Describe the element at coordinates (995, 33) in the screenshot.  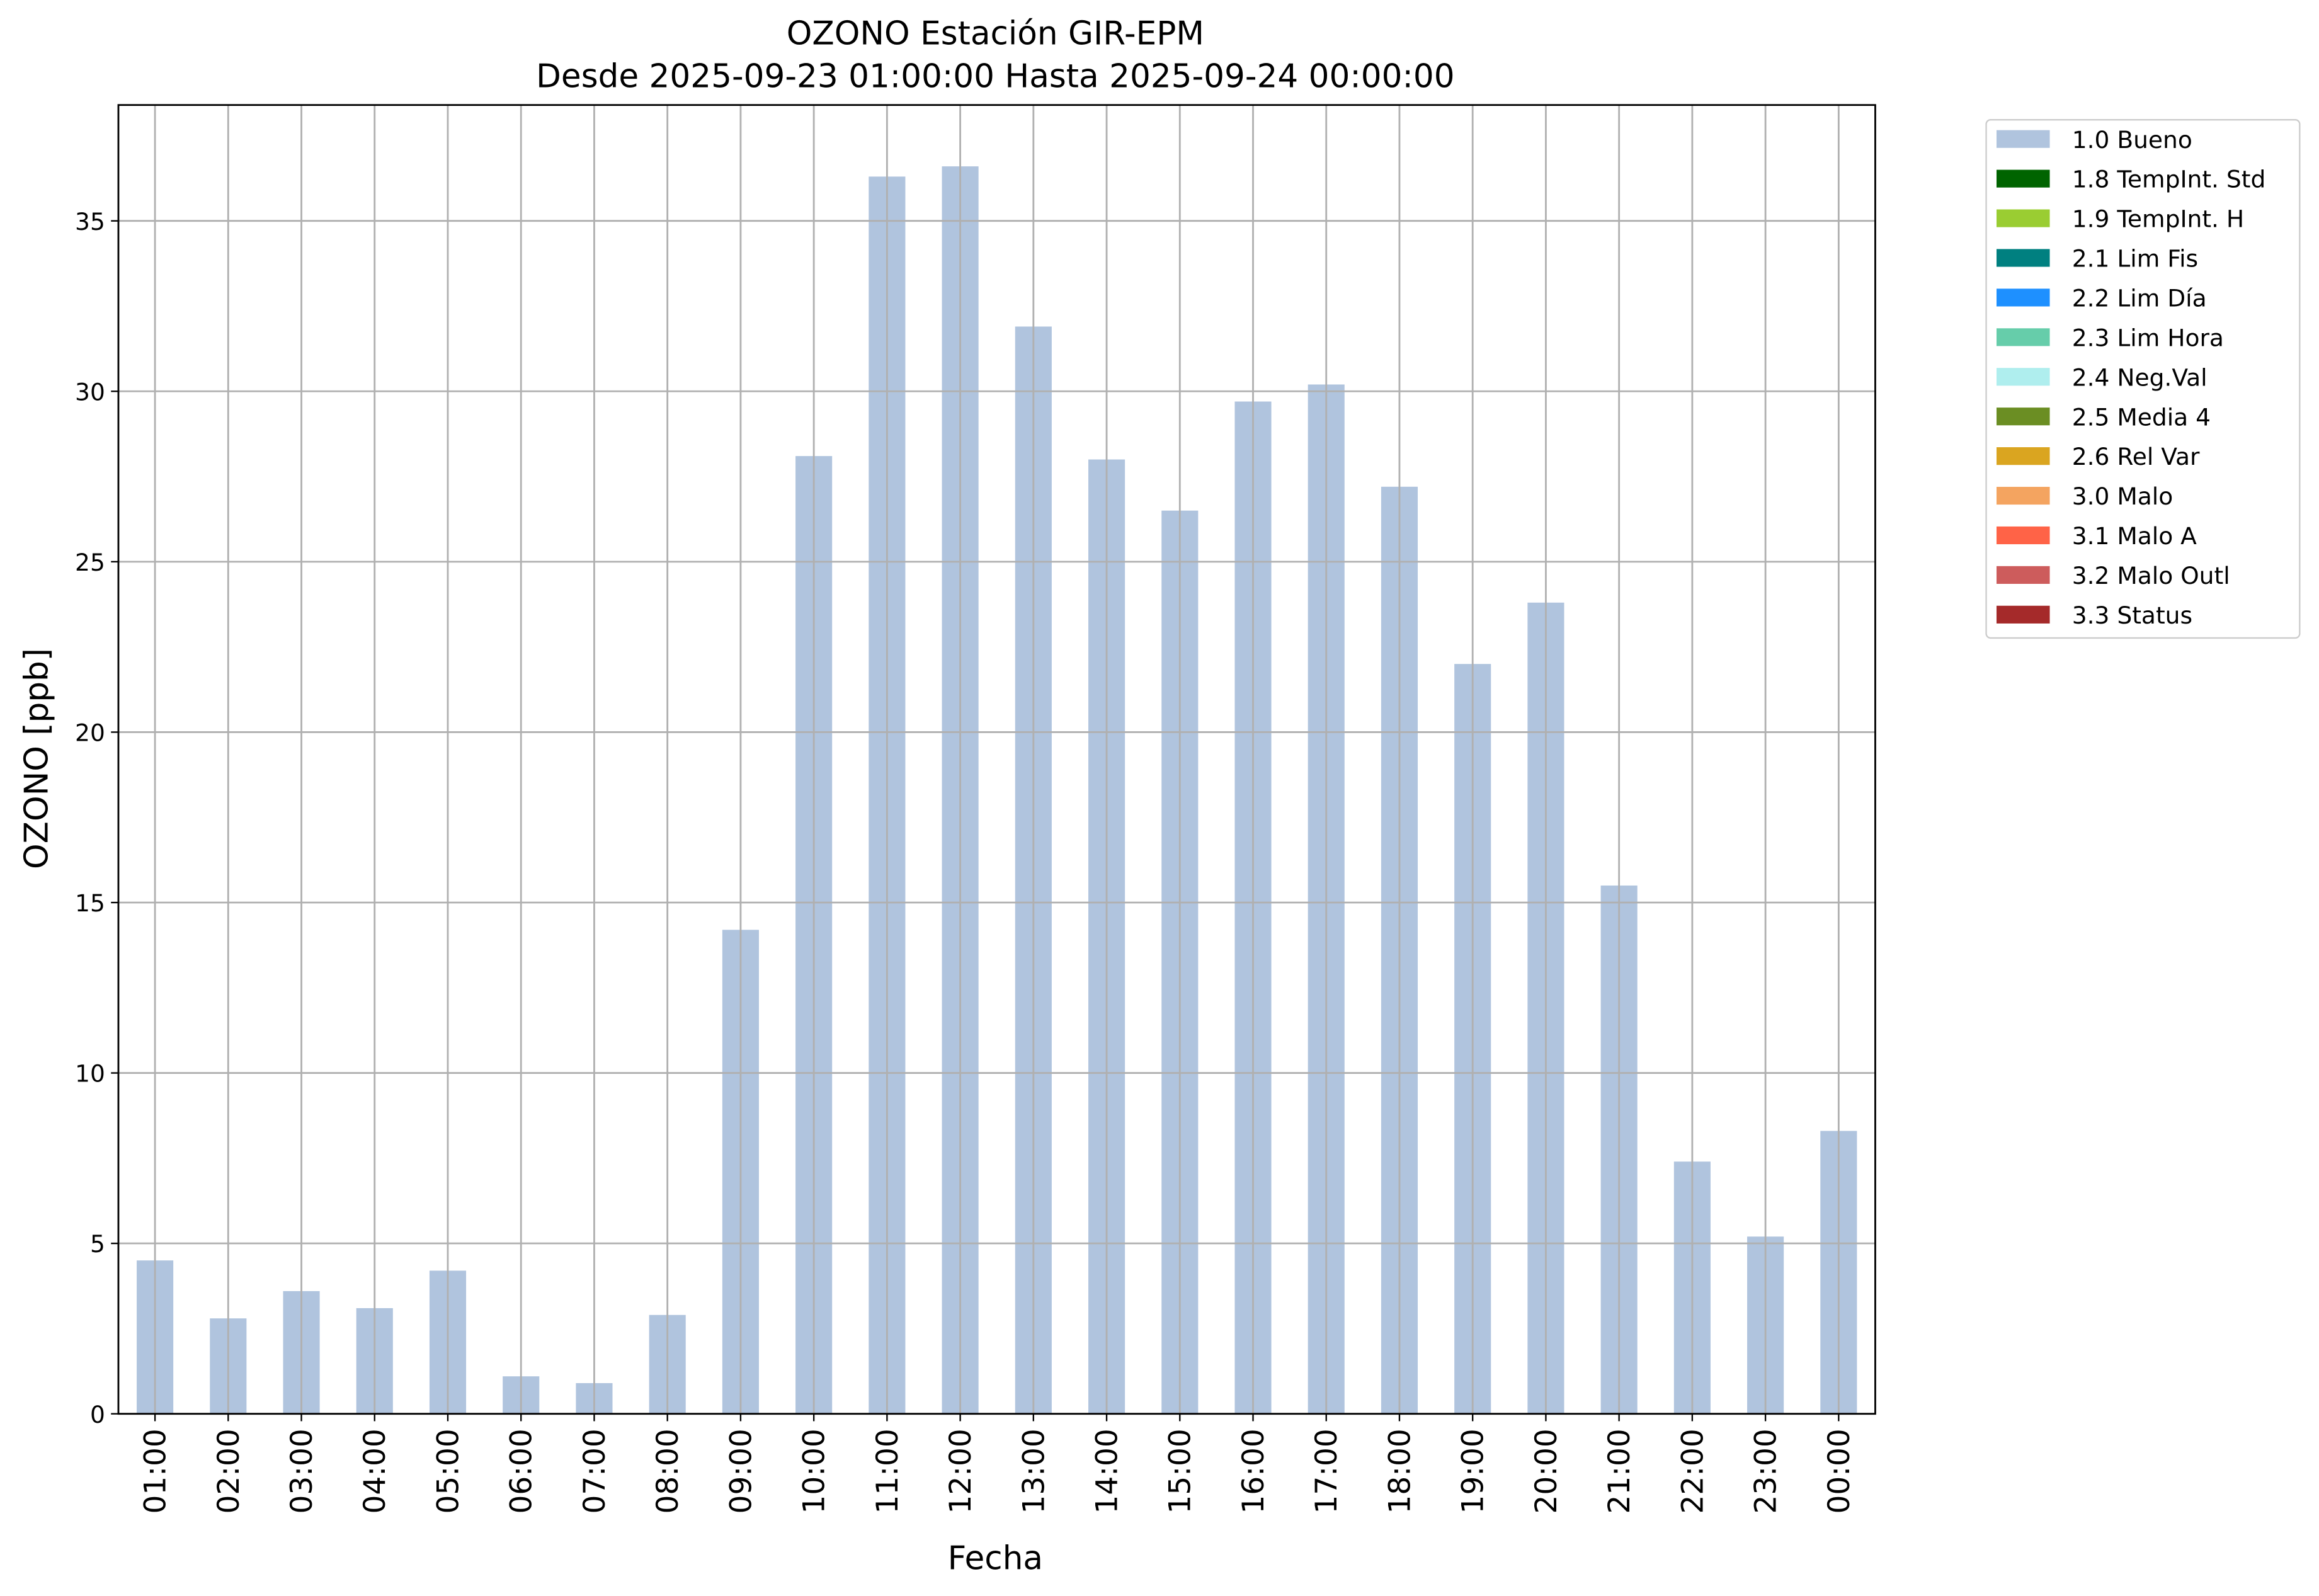
I see `chart-title: OZONO Estación GIR-EPM` at that location.